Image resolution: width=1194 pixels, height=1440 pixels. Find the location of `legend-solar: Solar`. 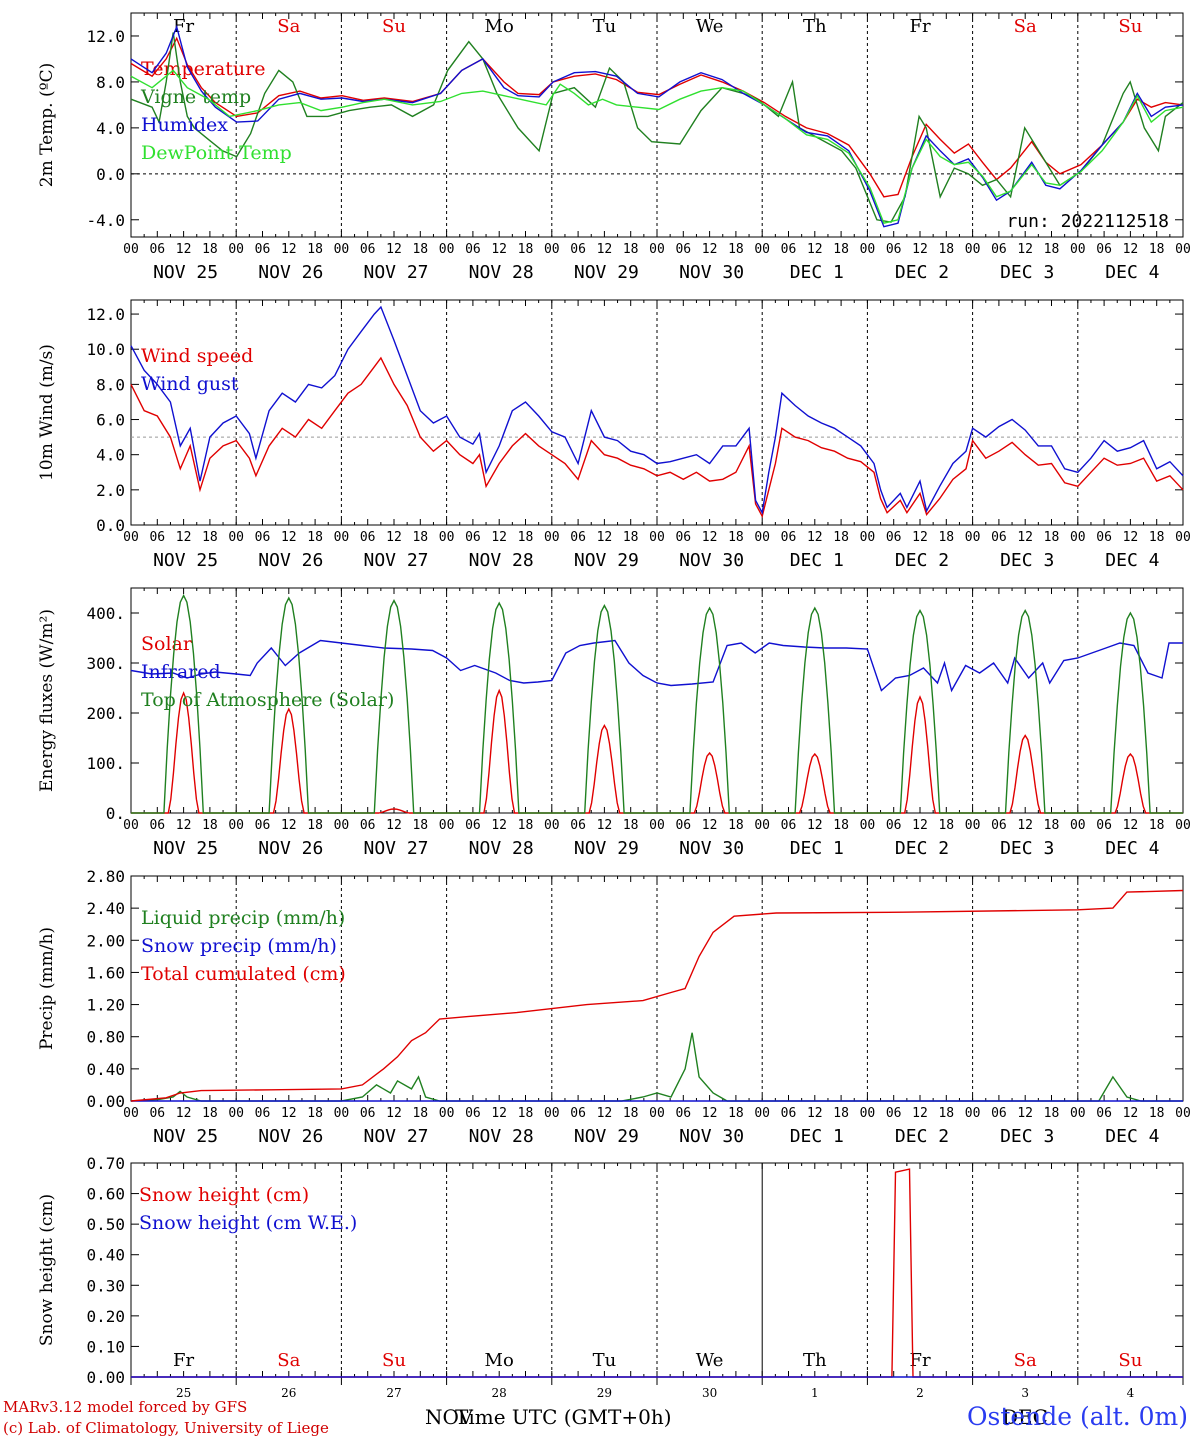

legend-solar: Solar is located at coordinates (167, 644).